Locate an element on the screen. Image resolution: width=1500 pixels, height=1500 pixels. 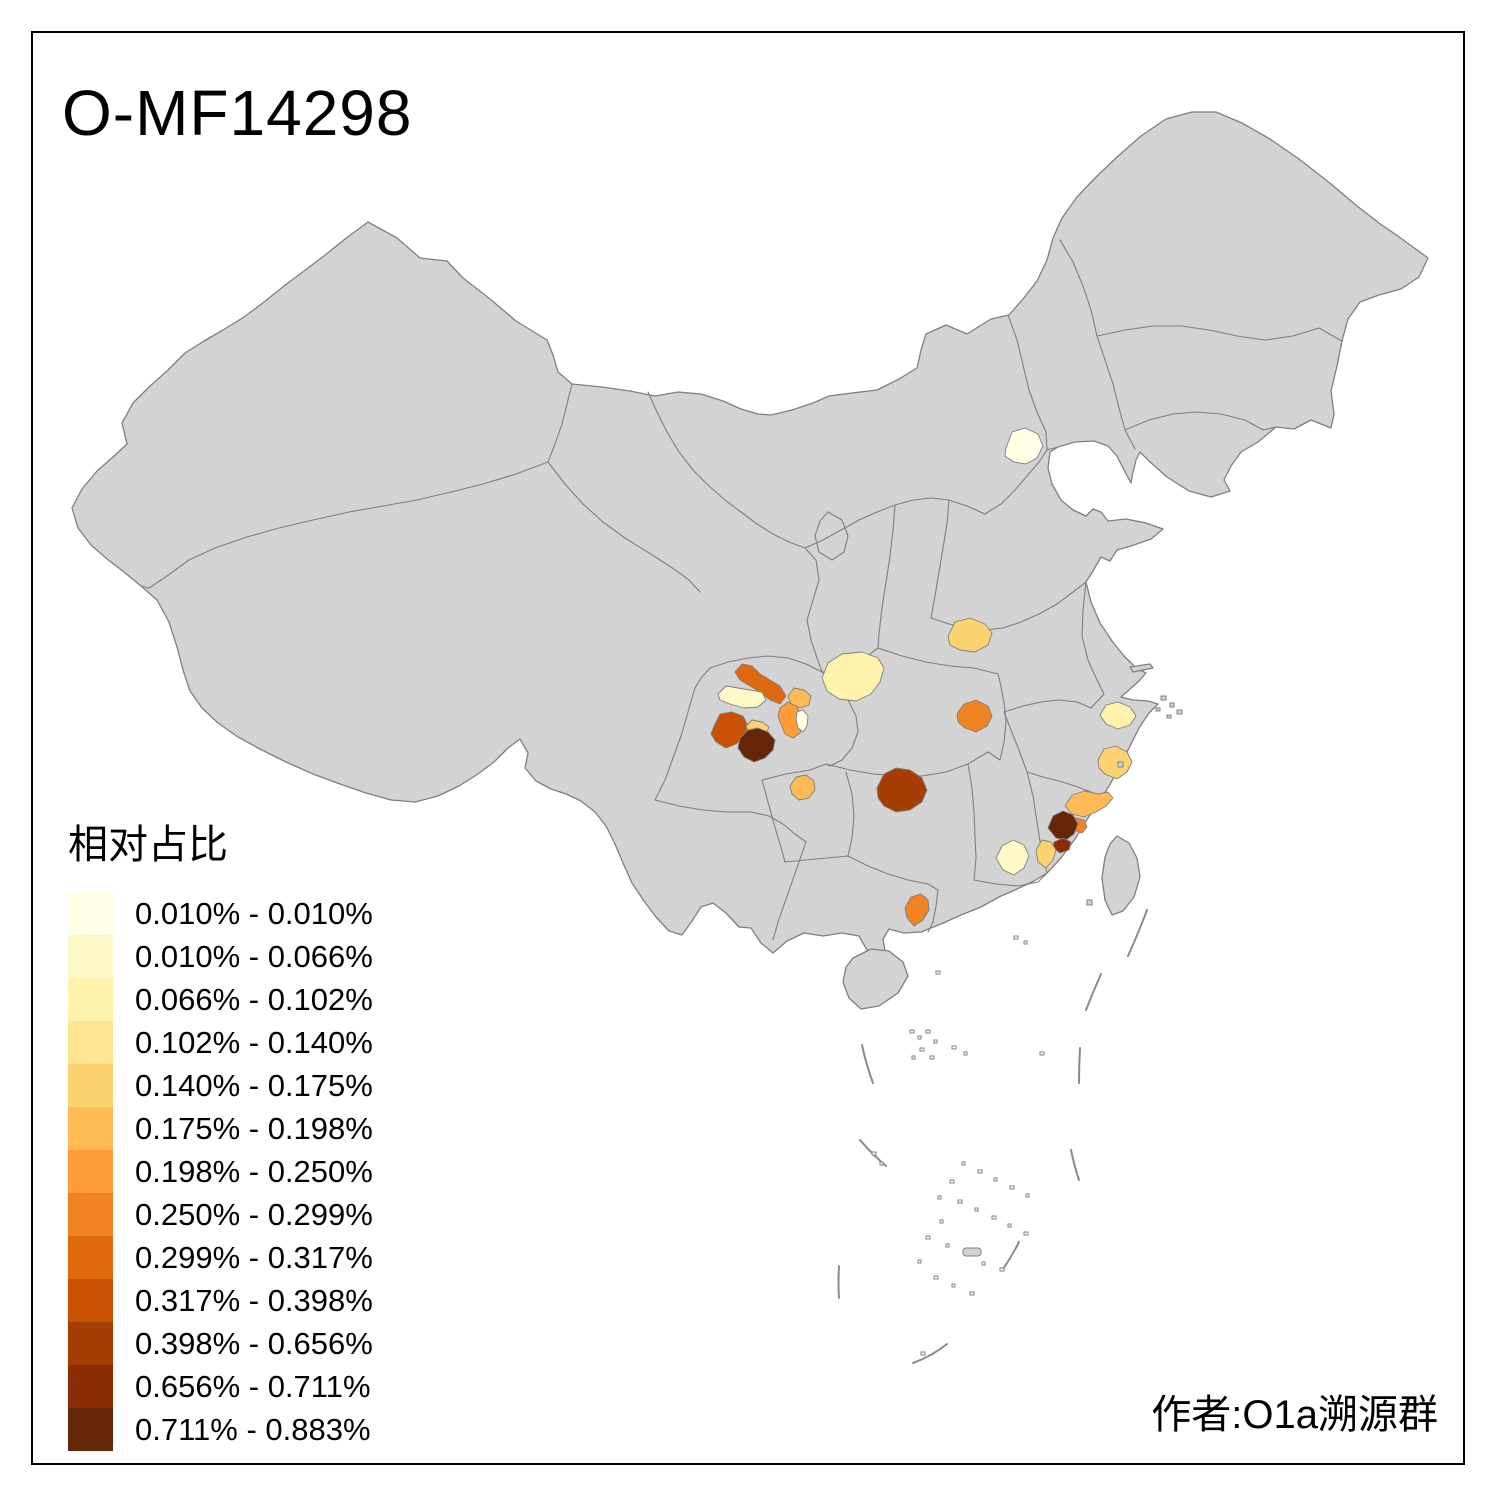
legend-row: 0.711% - 0.883% is located at coordinates (248, 1429).